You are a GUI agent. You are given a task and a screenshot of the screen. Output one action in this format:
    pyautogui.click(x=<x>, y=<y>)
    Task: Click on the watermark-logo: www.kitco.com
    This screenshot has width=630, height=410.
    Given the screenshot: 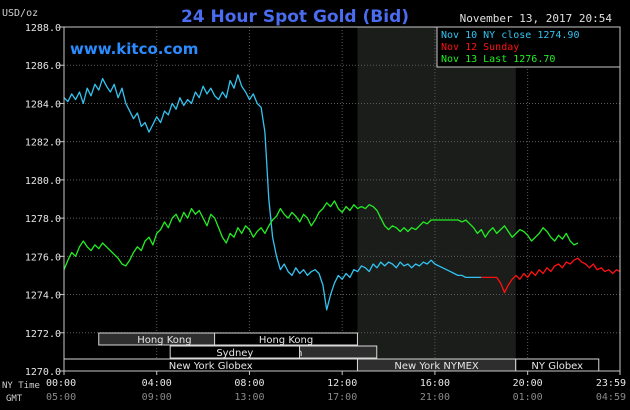 What is the action you would take?
    pyautogui.click(x=134, y=49)
    